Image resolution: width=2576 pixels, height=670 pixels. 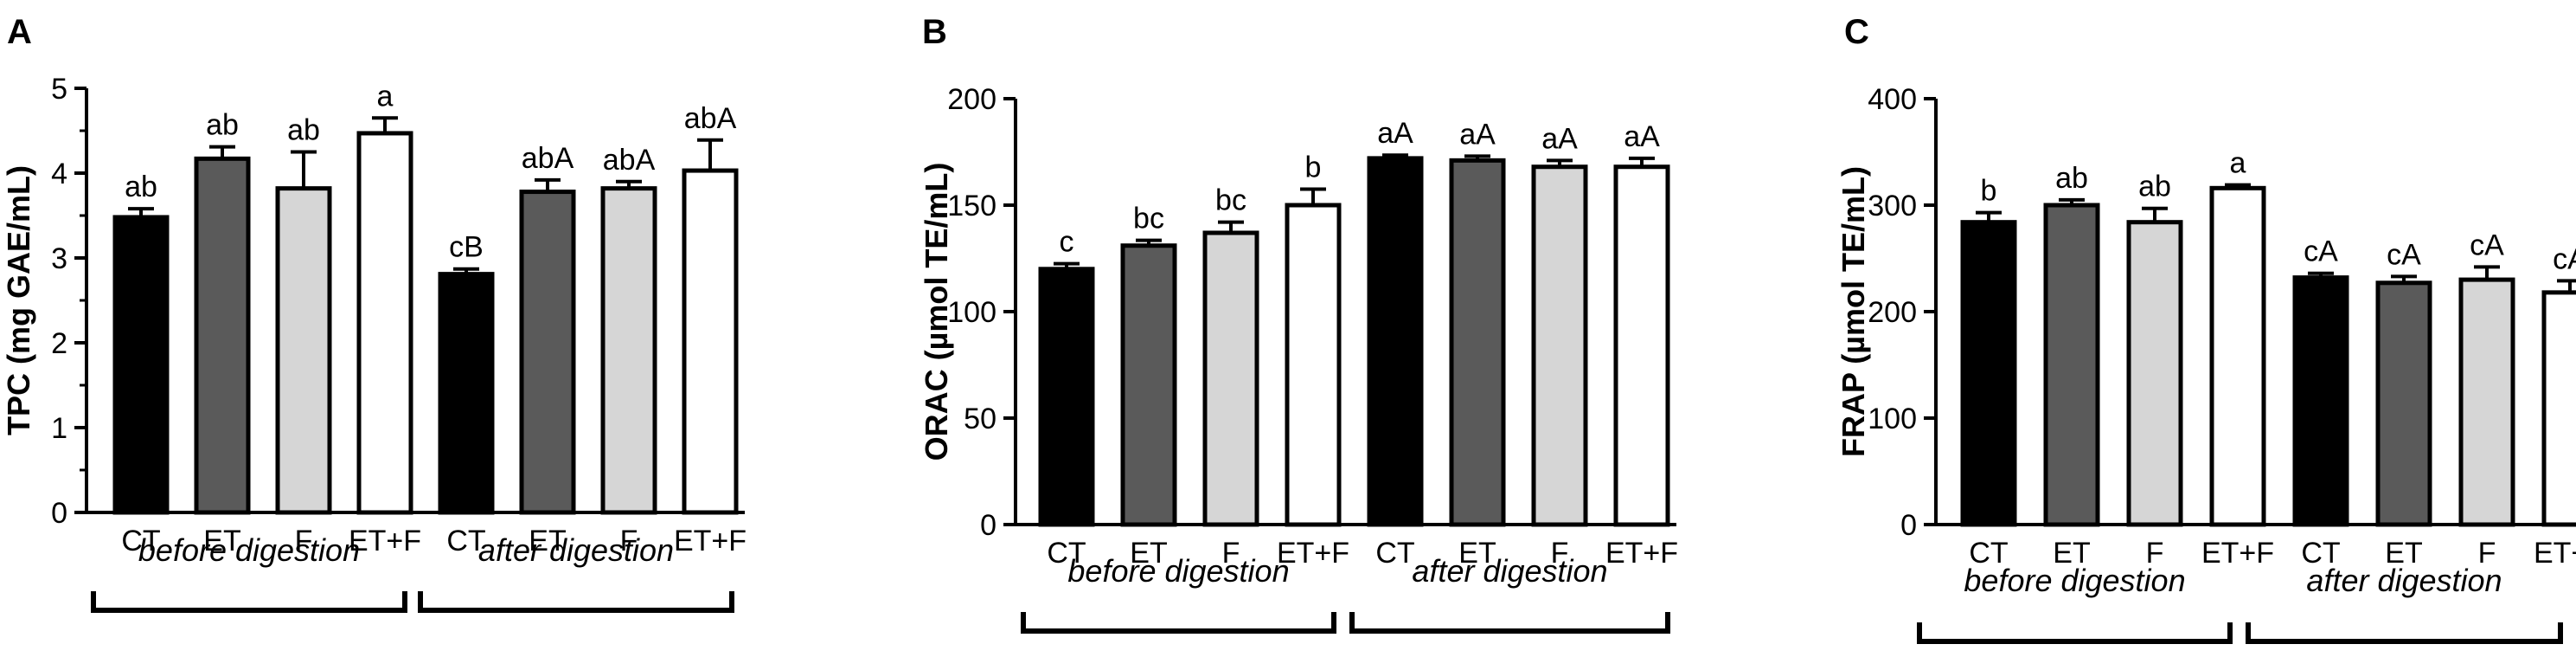 What do you see at coordinates (59, 258) in the screenshot?
I see `y-tick-label: 3` at bounding box center [59, 258].